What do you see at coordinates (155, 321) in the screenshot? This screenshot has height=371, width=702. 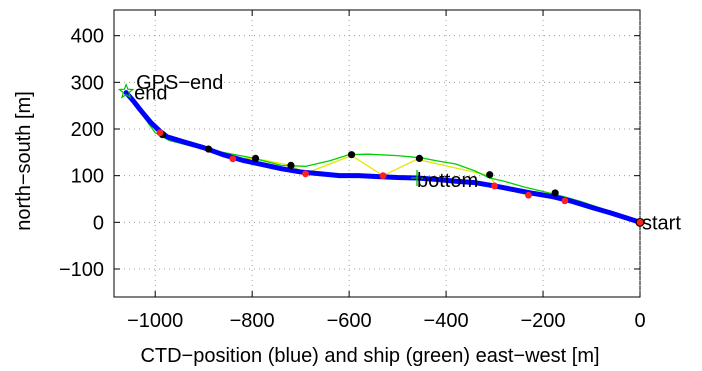 I see `x-tick-label: −1000` at bounding box center [155, 321].